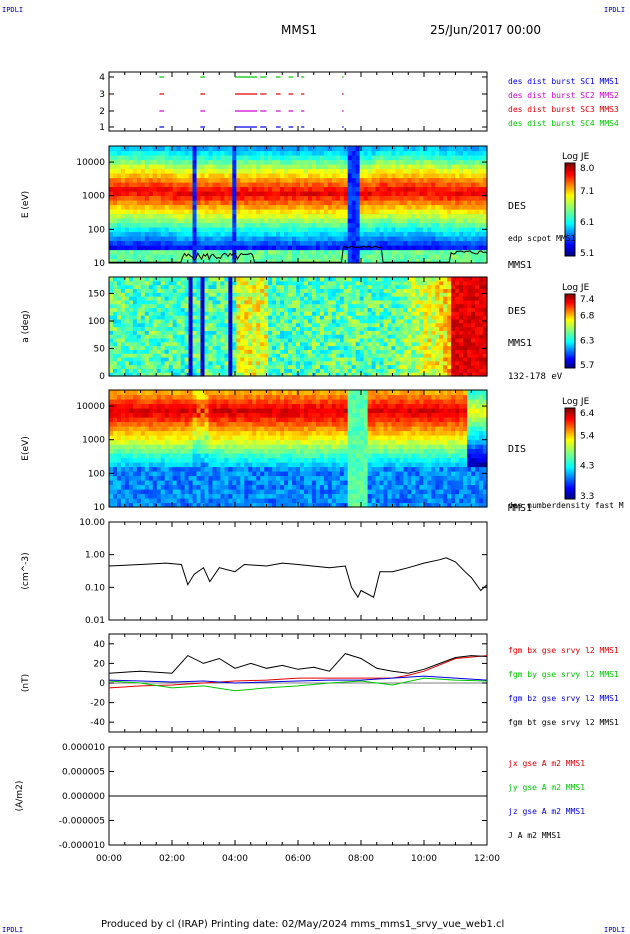  Describe the element at coordinates (93, 197) in the screenshot. I see `y-tick-label: 1000` at that location.